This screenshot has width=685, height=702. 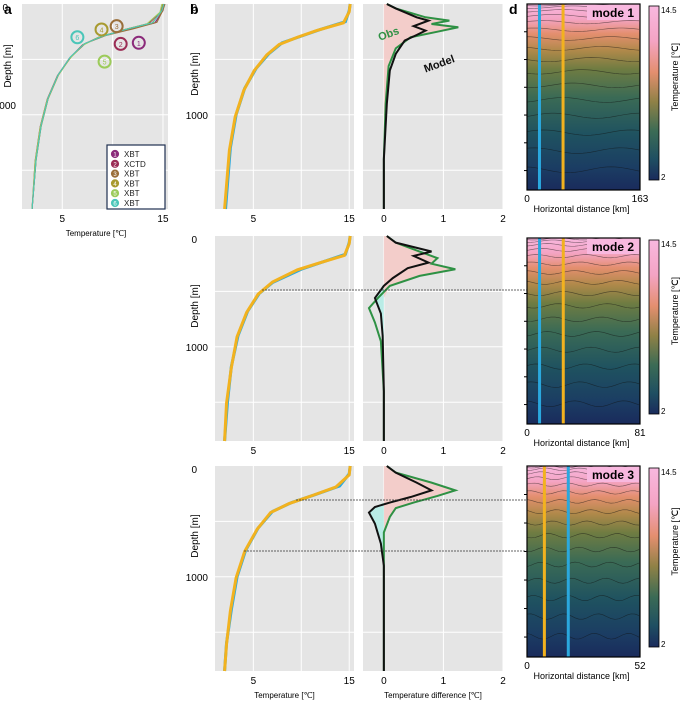 I want to click on legend-label-6: XBT, so click(x=132, y=203).